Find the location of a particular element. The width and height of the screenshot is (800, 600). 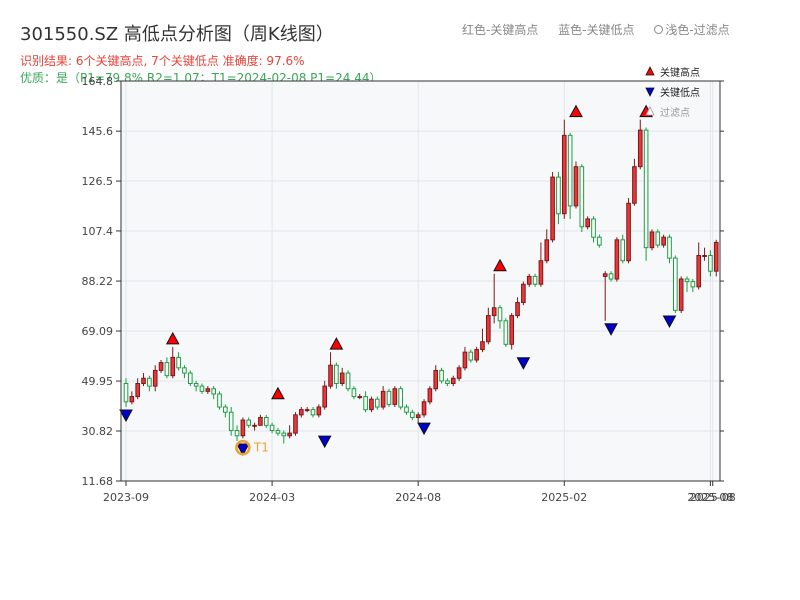

top-legend: 红色-关键高点 蓝色-关键低点 浅色-过滤点 is located at coordinates (596, 29).